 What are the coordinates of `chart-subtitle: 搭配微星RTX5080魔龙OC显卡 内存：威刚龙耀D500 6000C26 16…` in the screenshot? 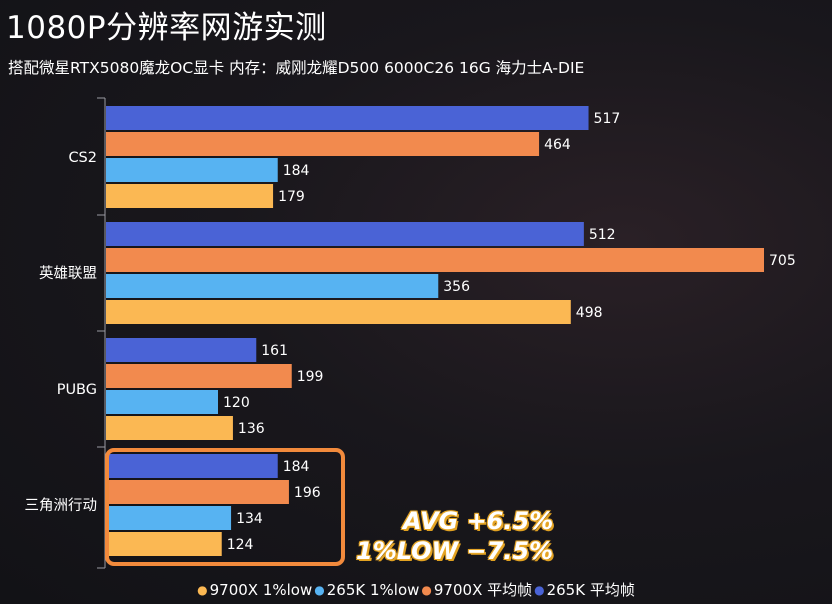 It's located at (296, 68).